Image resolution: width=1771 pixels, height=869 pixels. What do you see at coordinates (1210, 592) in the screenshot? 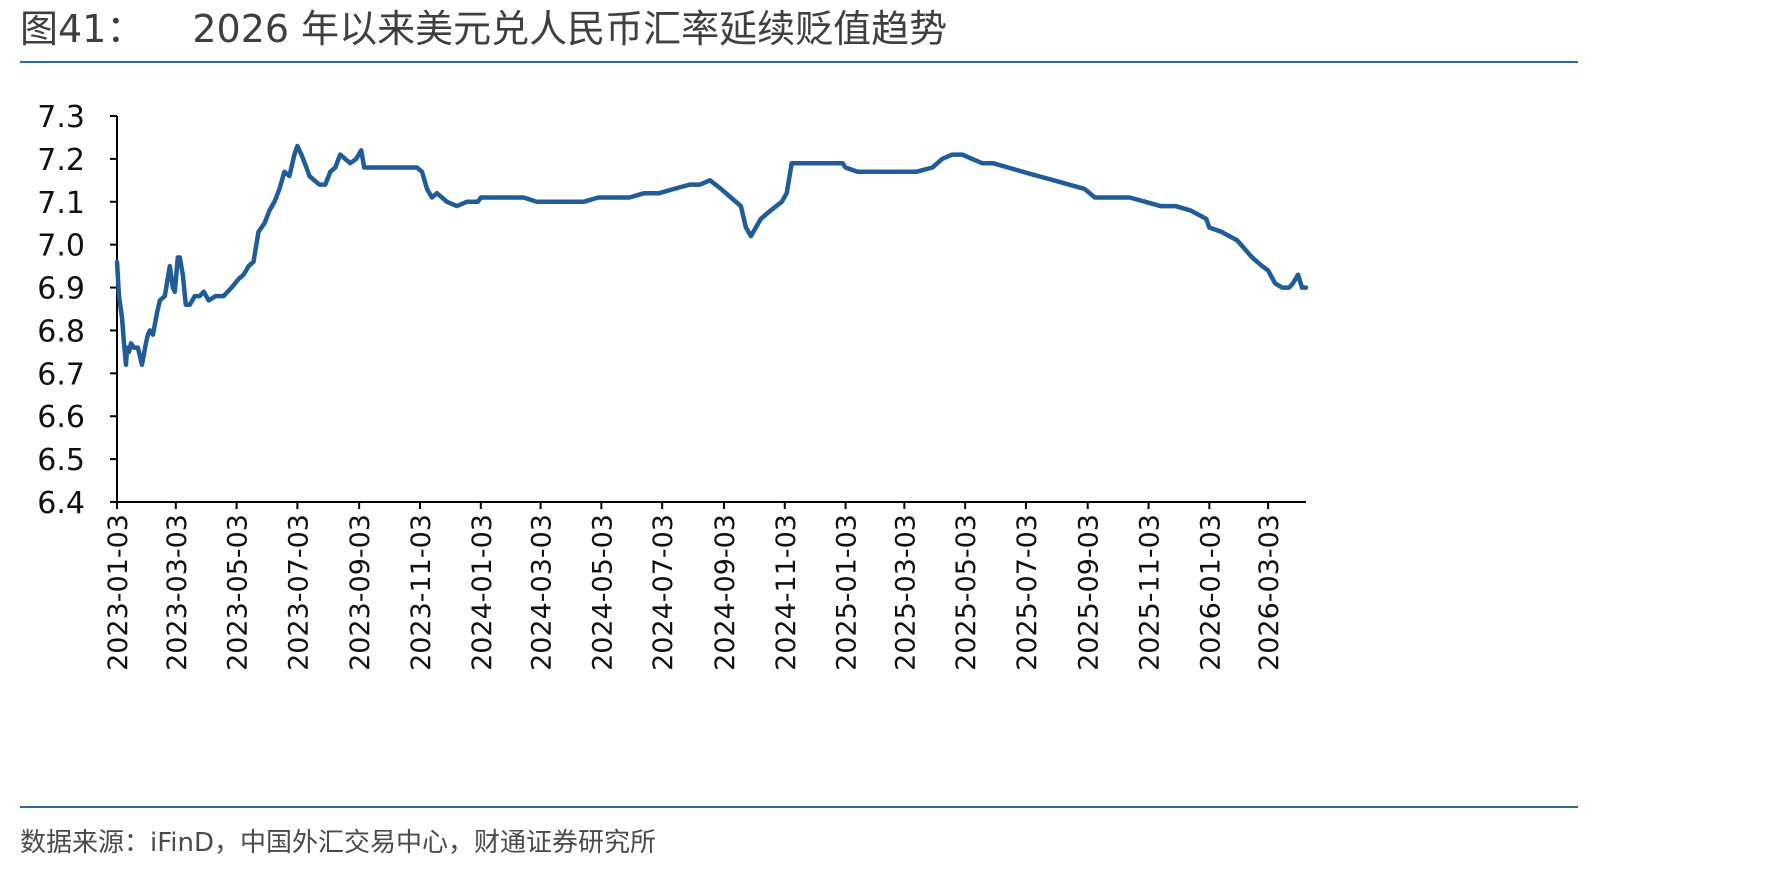
I see `x-tick-label: 2026-01-03` at bounding box center [1210, 592].